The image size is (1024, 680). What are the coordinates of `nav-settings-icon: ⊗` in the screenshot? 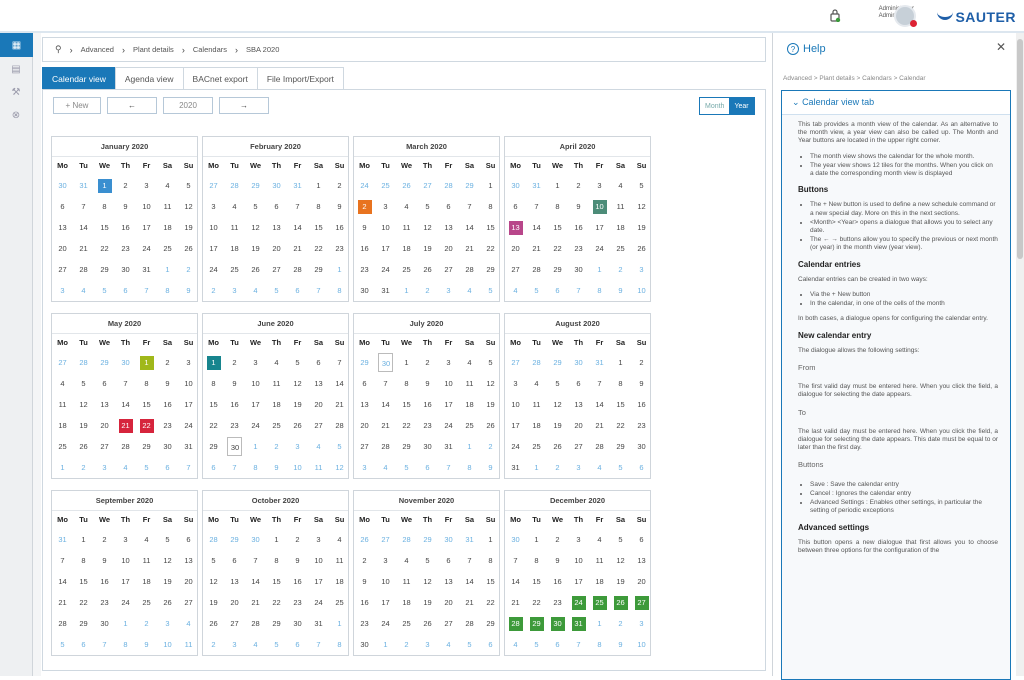 It's located at (16, 115).